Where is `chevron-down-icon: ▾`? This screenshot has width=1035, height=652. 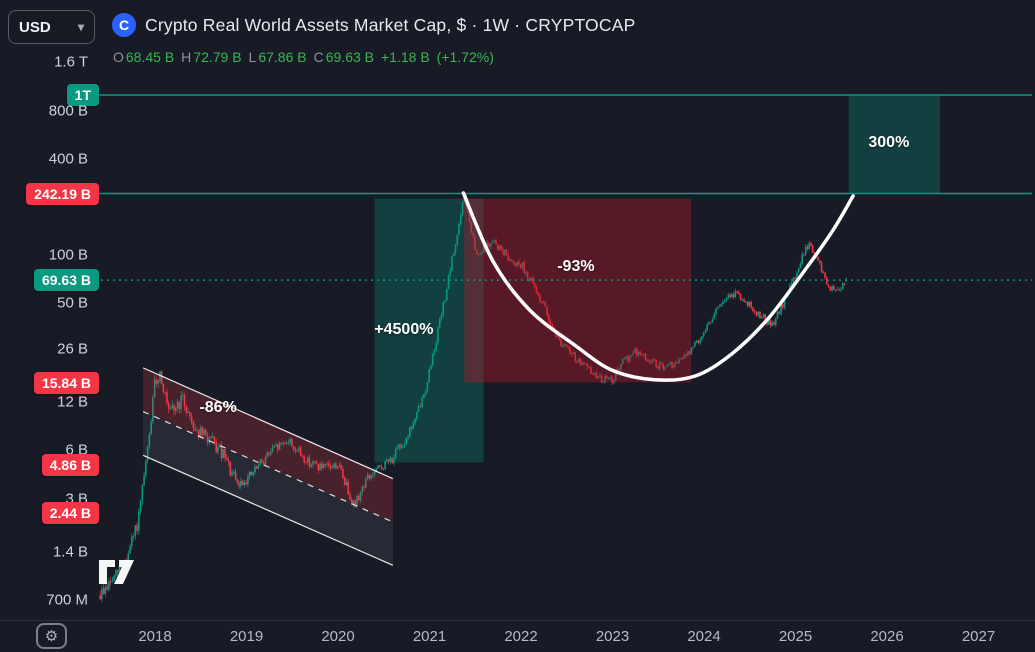 chevron-down-icon: ▾ is located at coordinates (80, 27).